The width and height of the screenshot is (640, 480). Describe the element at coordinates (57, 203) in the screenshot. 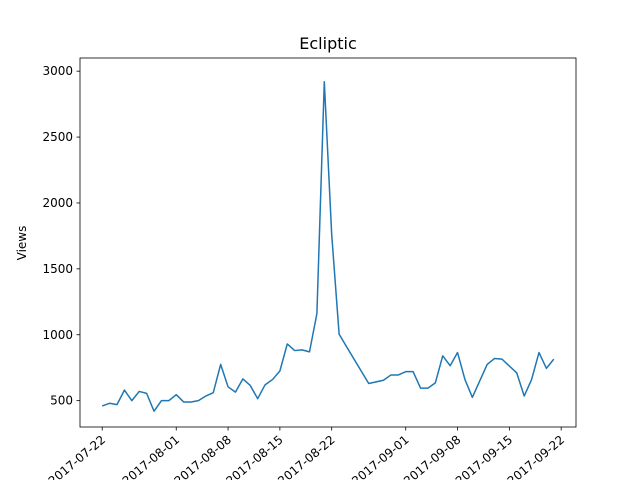

I see `y-tick-label-2000: 2000` at that location.